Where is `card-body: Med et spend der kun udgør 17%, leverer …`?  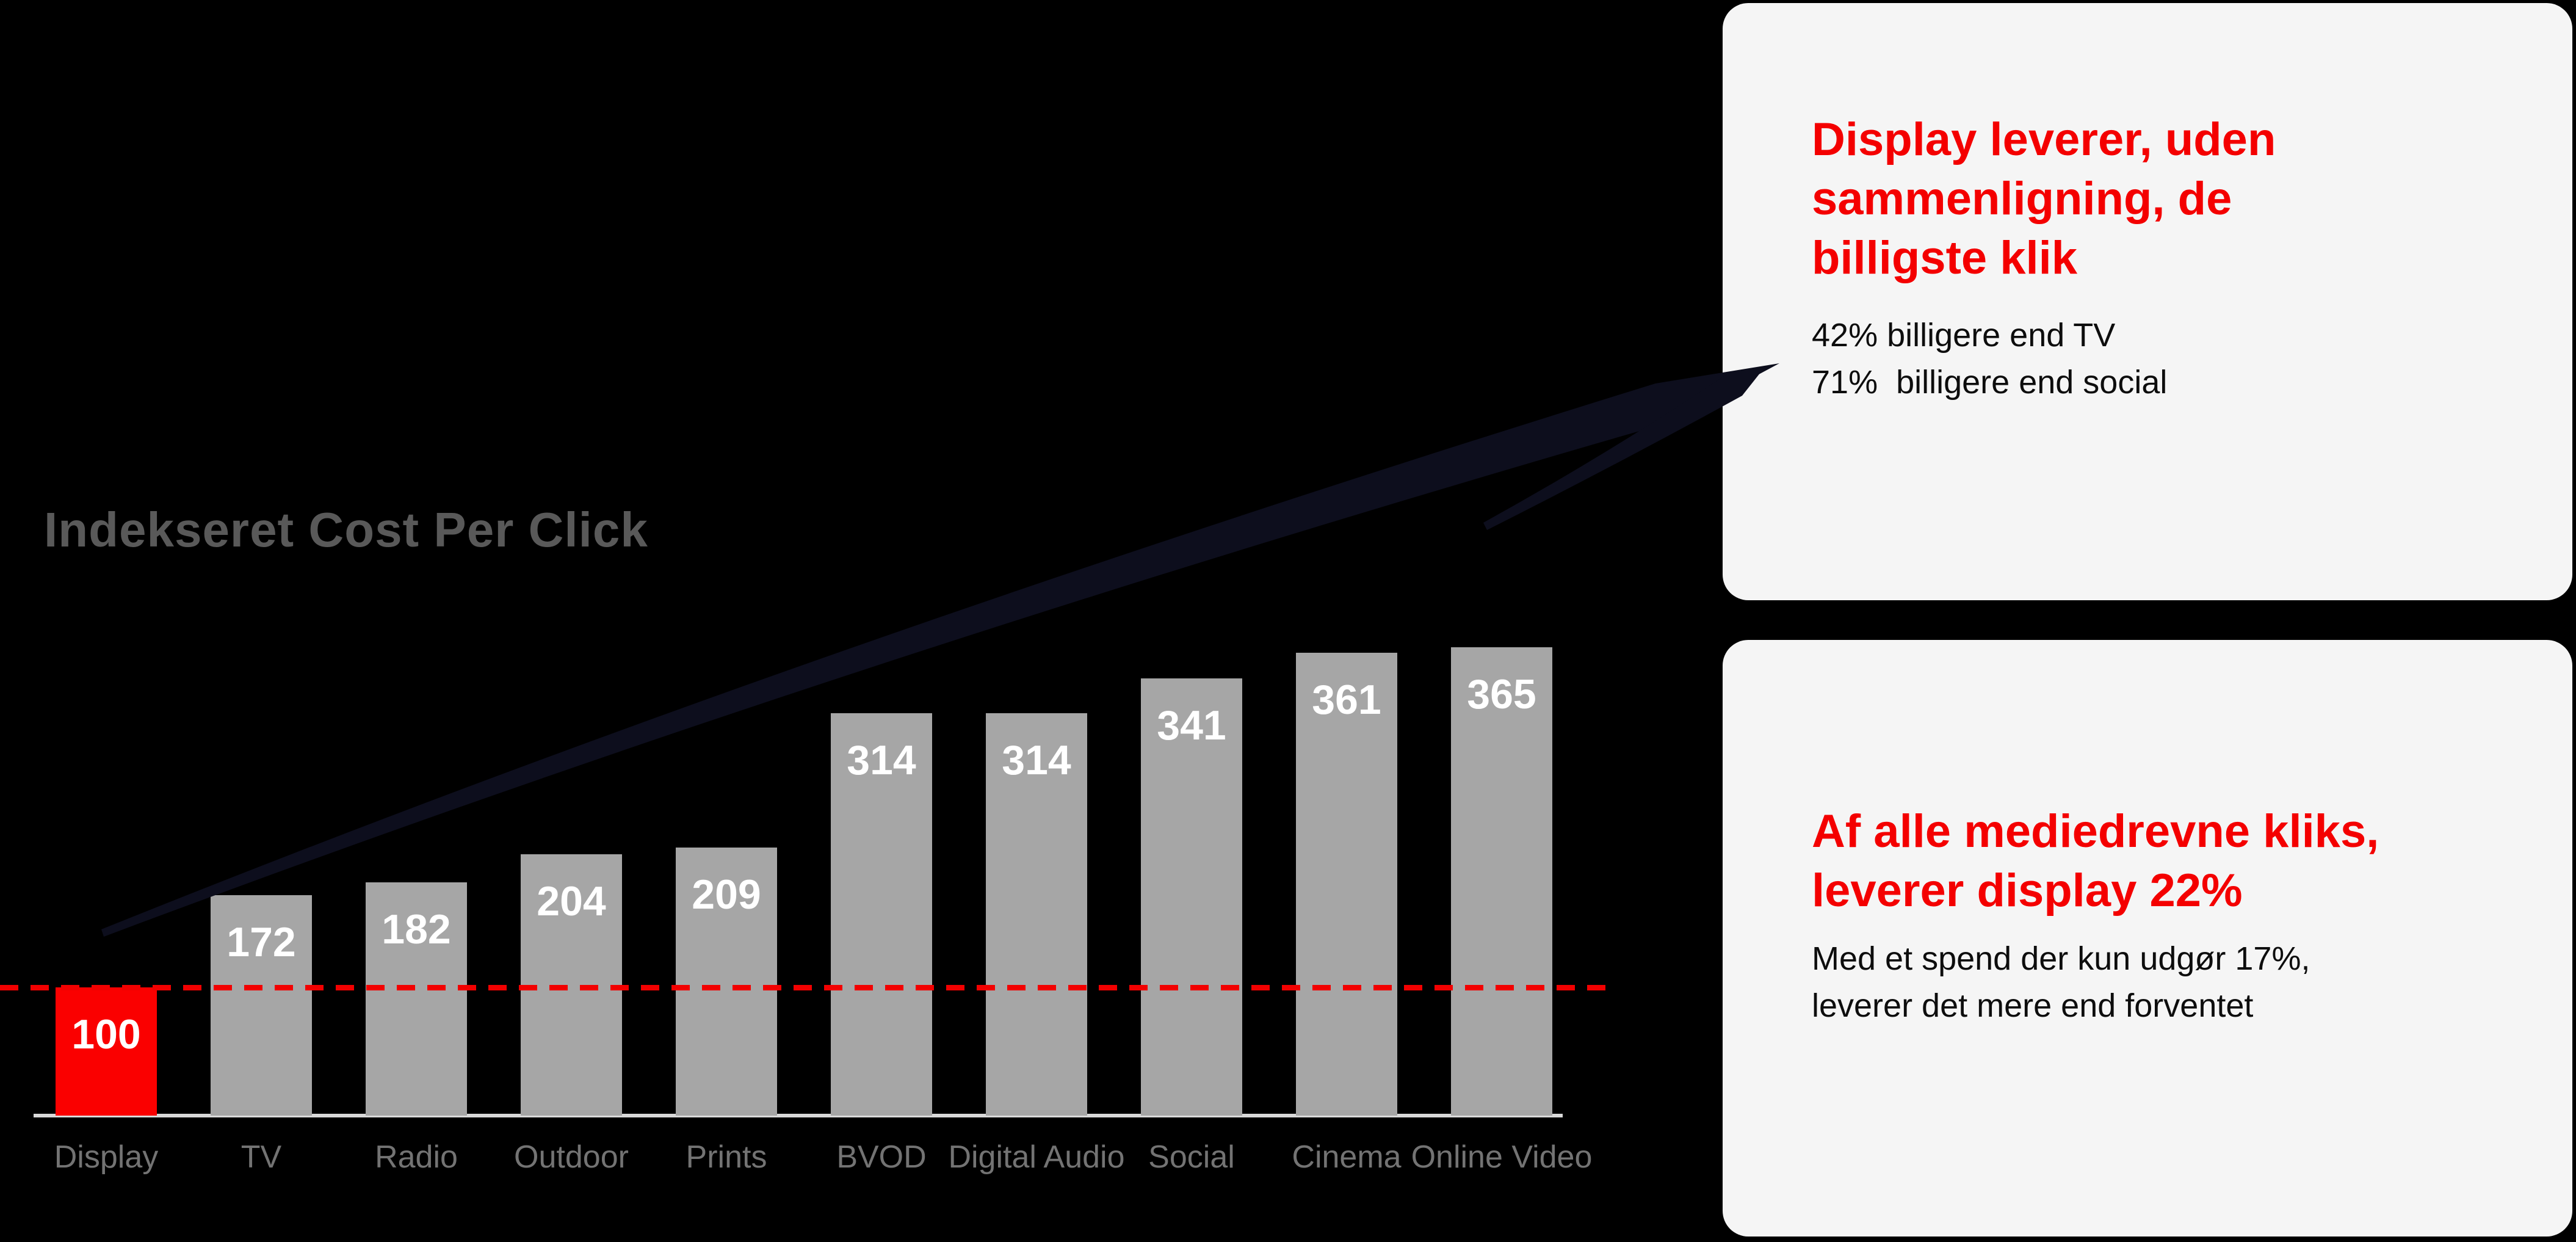 card-body: Med et spend der kun udgør 17%, leverer … is located at coordinates (2164, 982).